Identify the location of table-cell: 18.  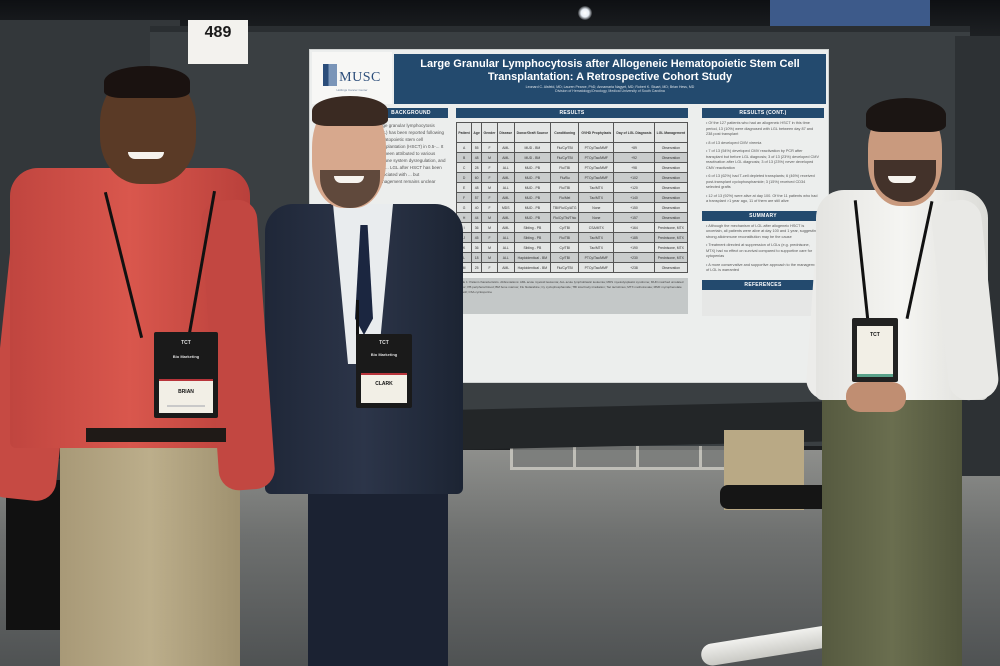
(477, 257).